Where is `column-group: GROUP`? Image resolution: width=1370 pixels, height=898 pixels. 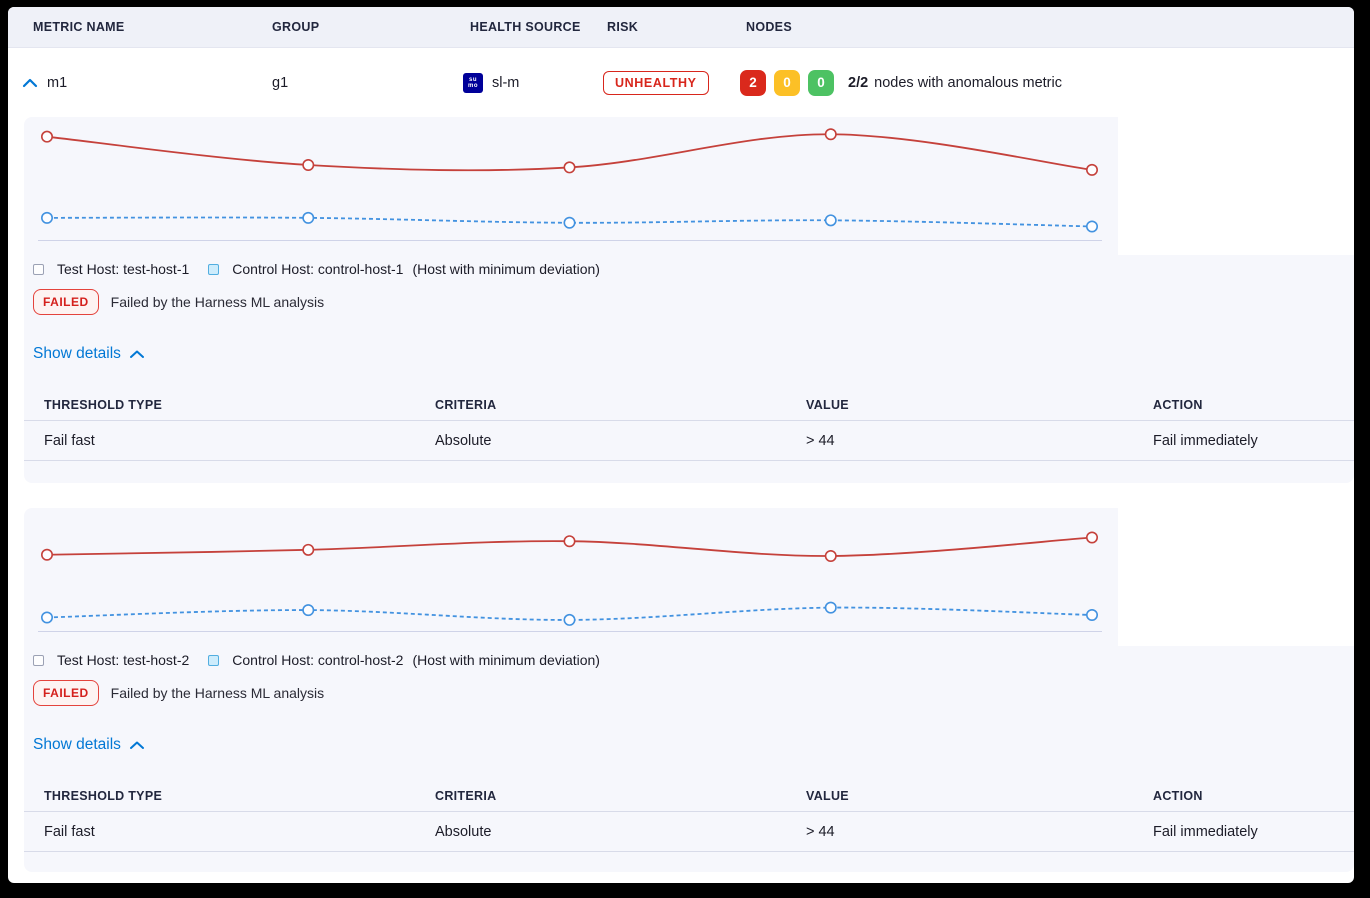 column-group: GROUP is located at coordinates (296, 27).